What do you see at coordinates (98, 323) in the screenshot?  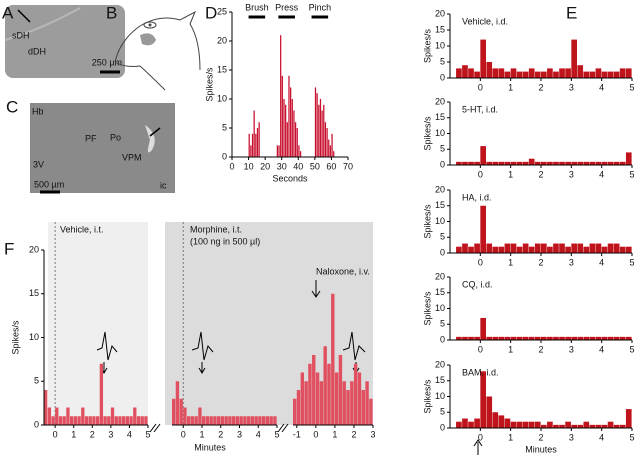 I see `panel-background` at bounding box center [98, 323].